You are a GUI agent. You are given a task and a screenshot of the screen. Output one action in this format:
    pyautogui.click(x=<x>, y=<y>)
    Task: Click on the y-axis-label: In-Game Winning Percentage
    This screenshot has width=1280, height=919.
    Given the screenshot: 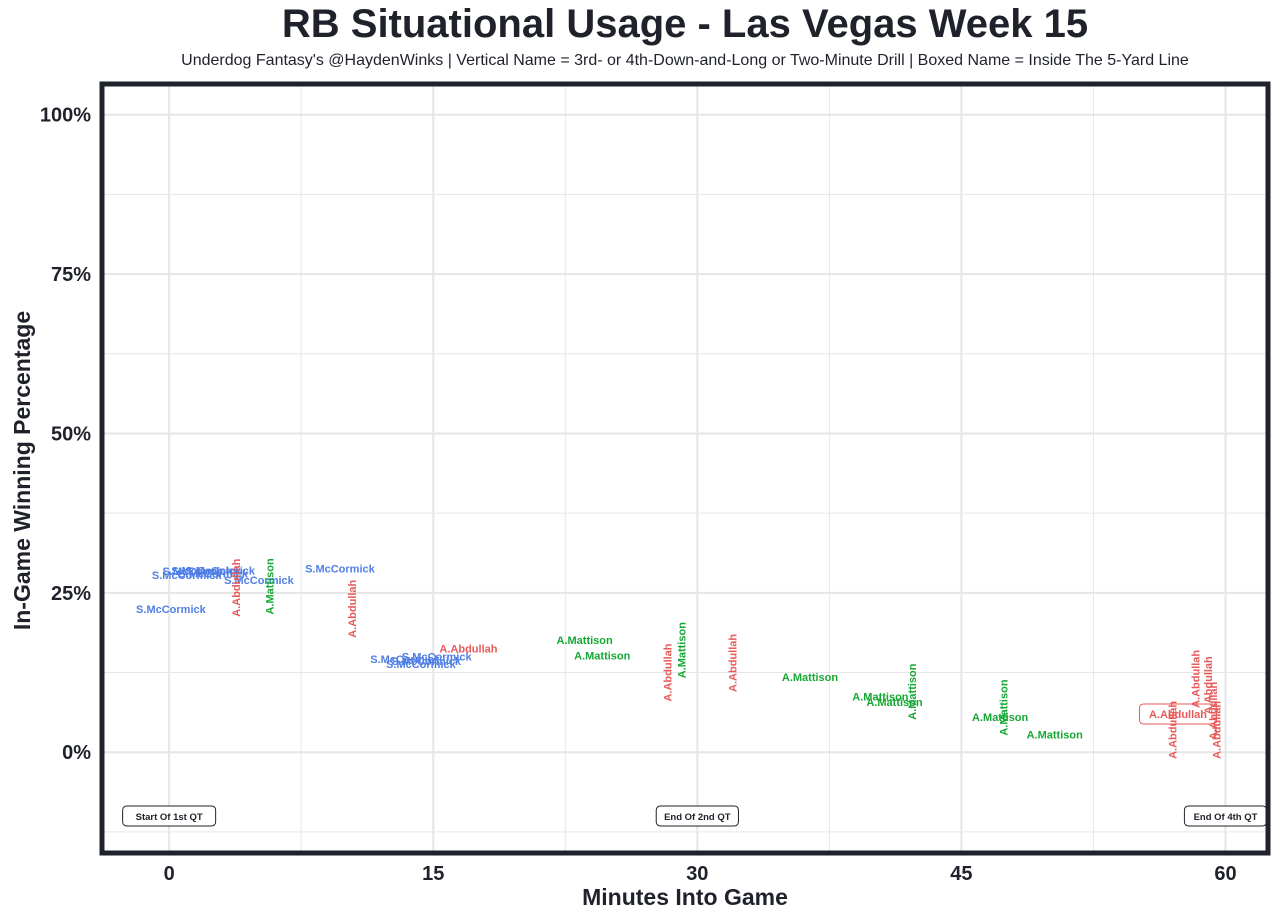 What is the action you would take?
    pyautogui.click(x=22, y=470)
    